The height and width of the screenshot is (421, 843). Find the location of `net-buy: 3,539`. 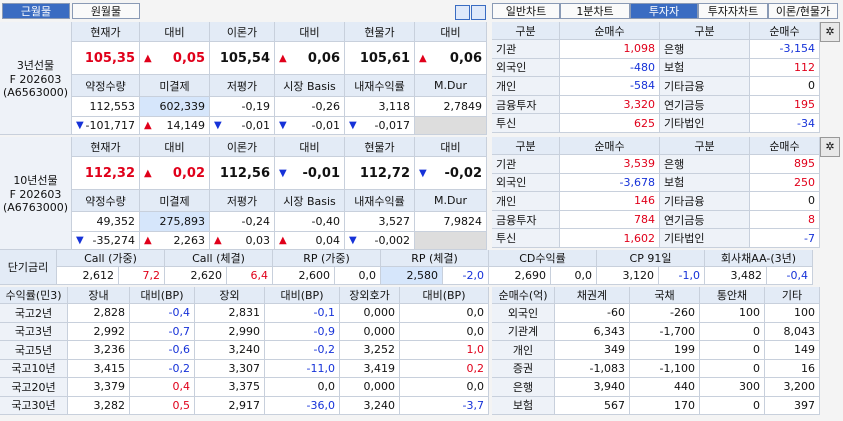

net-buy: 3,539 is located at coordinates (610, 164).